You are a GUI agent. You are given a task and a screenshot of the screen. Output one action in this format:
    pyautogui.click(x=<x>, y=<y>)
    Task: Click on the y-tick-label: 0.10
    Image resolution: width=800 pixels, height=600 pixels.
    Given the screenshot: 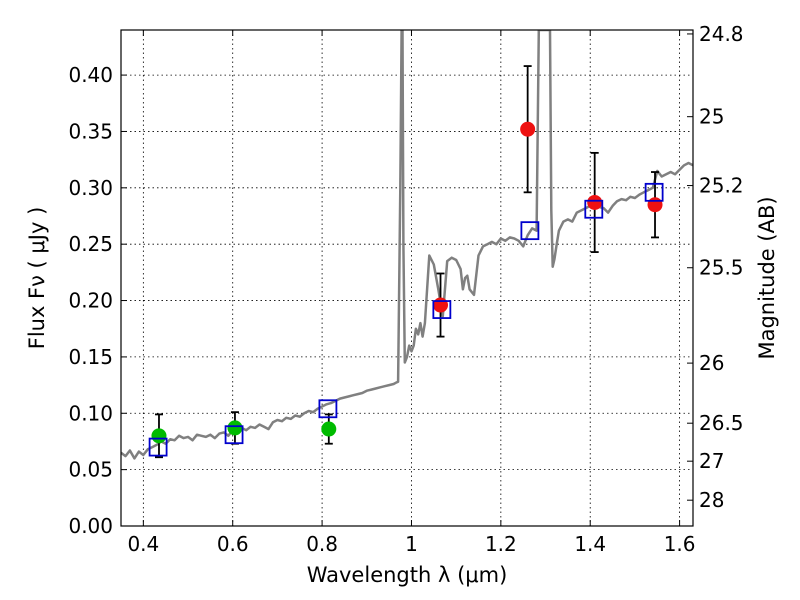 What is the action you would take?
    pyautogui.click(x=90, y=413)
    